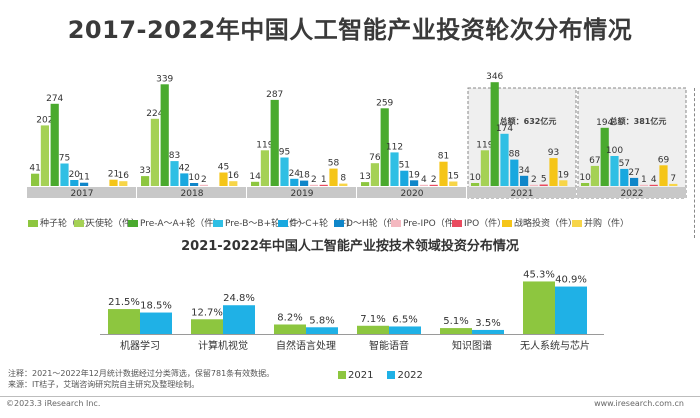 The width and height of the screenshot is (700, 418). I want to click on data-label: 5.8%, so click(321, 320).